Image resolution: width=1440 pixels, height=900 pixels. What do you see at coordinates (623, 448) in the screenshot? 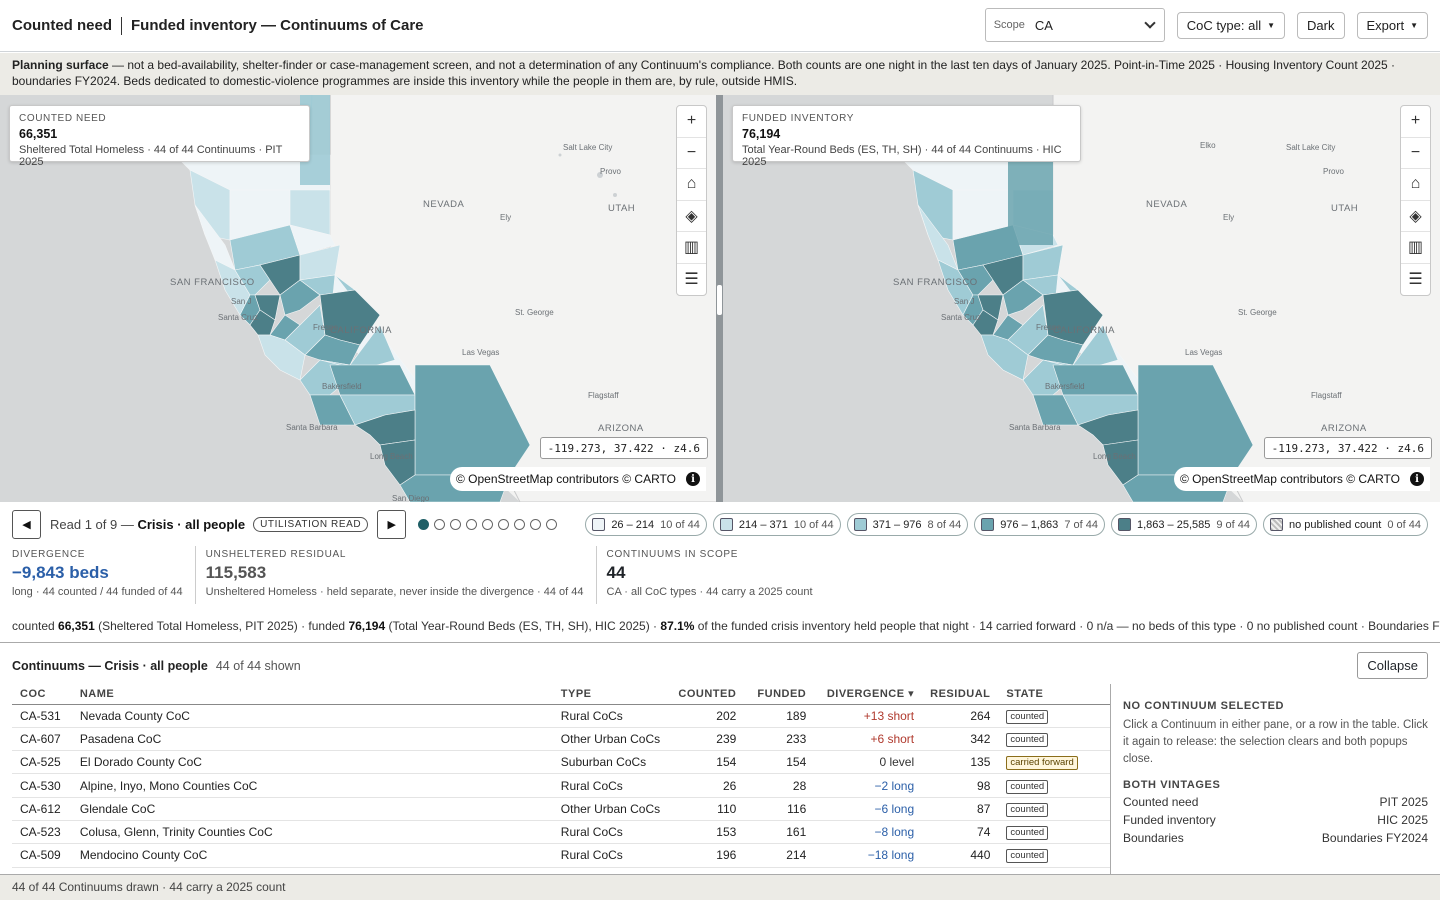
I see `coordinate-readout: -119.273, 37.422 · z4.6` at bounding box center [623, 448].